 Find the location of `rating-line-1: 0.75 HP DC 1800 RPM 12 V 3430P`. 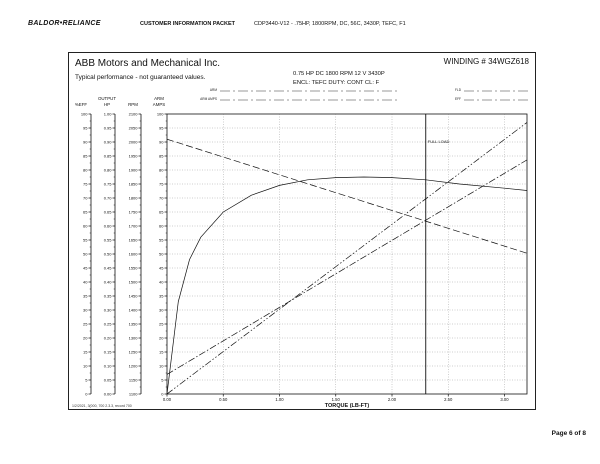

rating-line-1: 0.75 HP DC 1800 RPM 12 V 3430P is located at coordinates (339, 74).